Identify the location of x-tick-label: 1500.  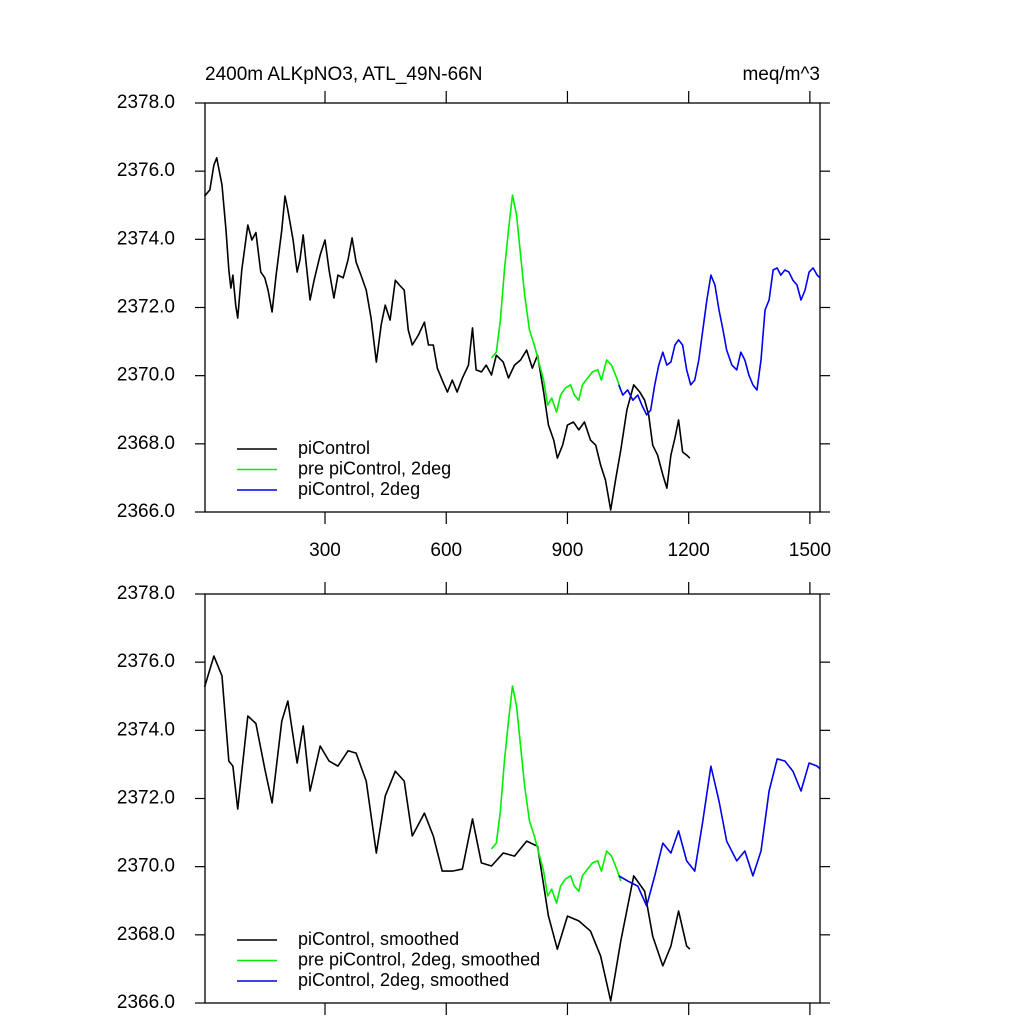
(810, 550).